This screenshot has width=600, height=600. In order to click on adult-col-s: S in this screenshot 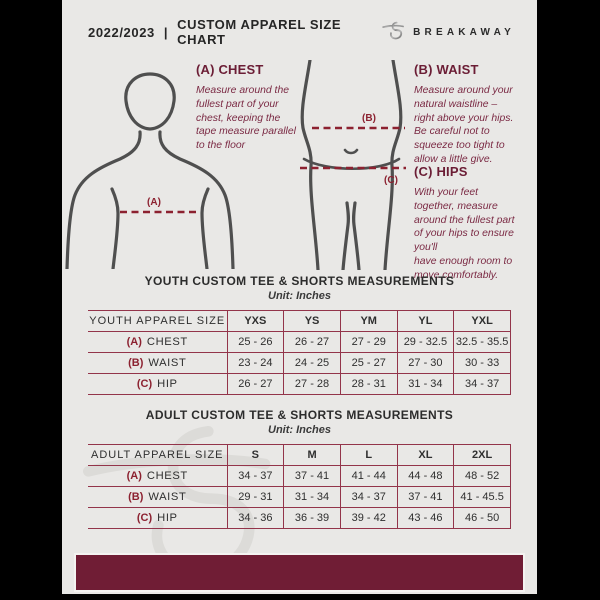, I will do `click(255, 455)`.